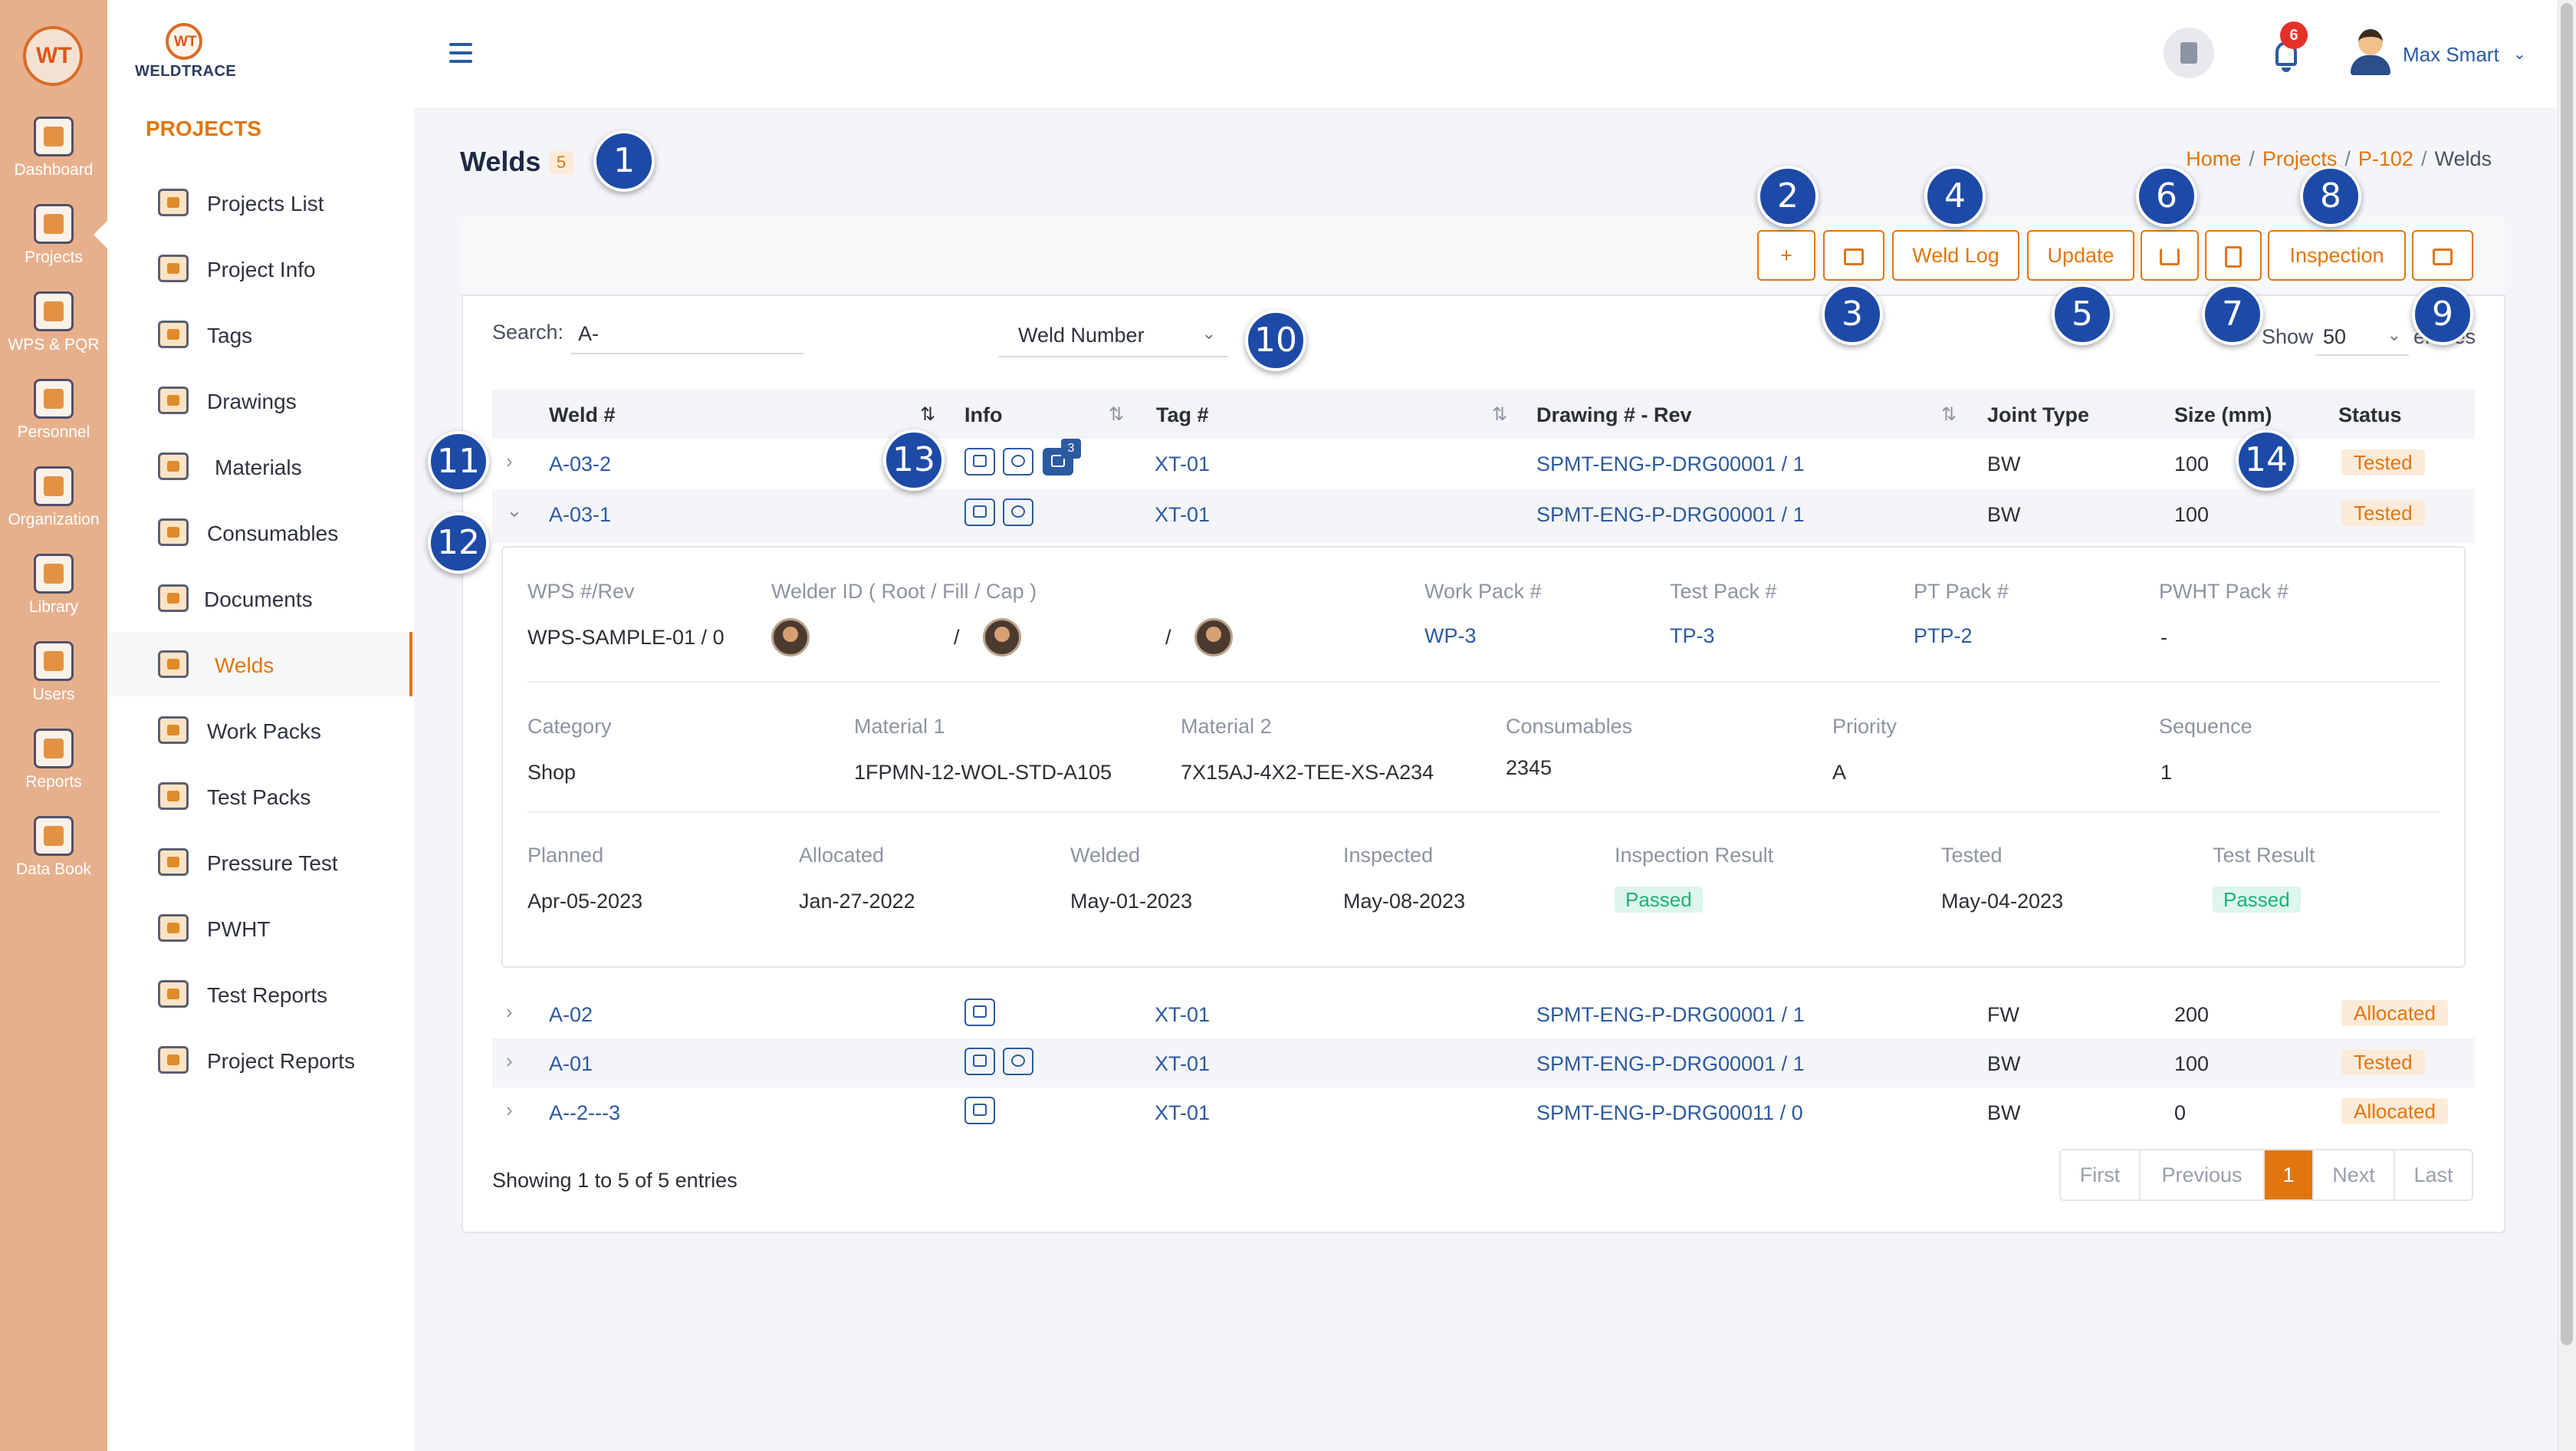 This screenshot has height=1451, width=2576. What do you see at coordinates (1002, 637) in the screenshot?
I see `welder-fill-avatar` at bounding box center [1002, 637].